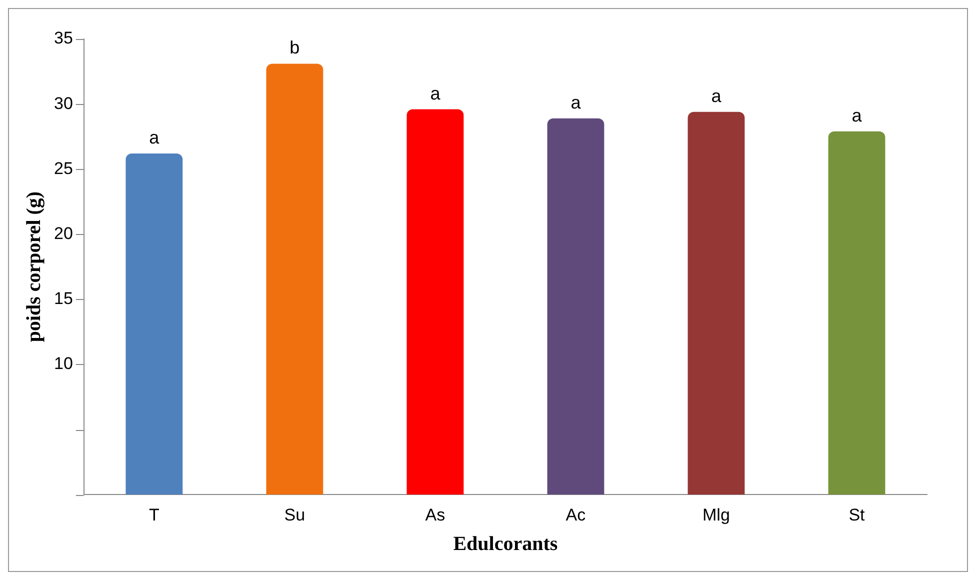  What do you see at coordinates (63, 298) in the screenshot?
I see `y-tick-label: 15` at bounding box center [63, 298].